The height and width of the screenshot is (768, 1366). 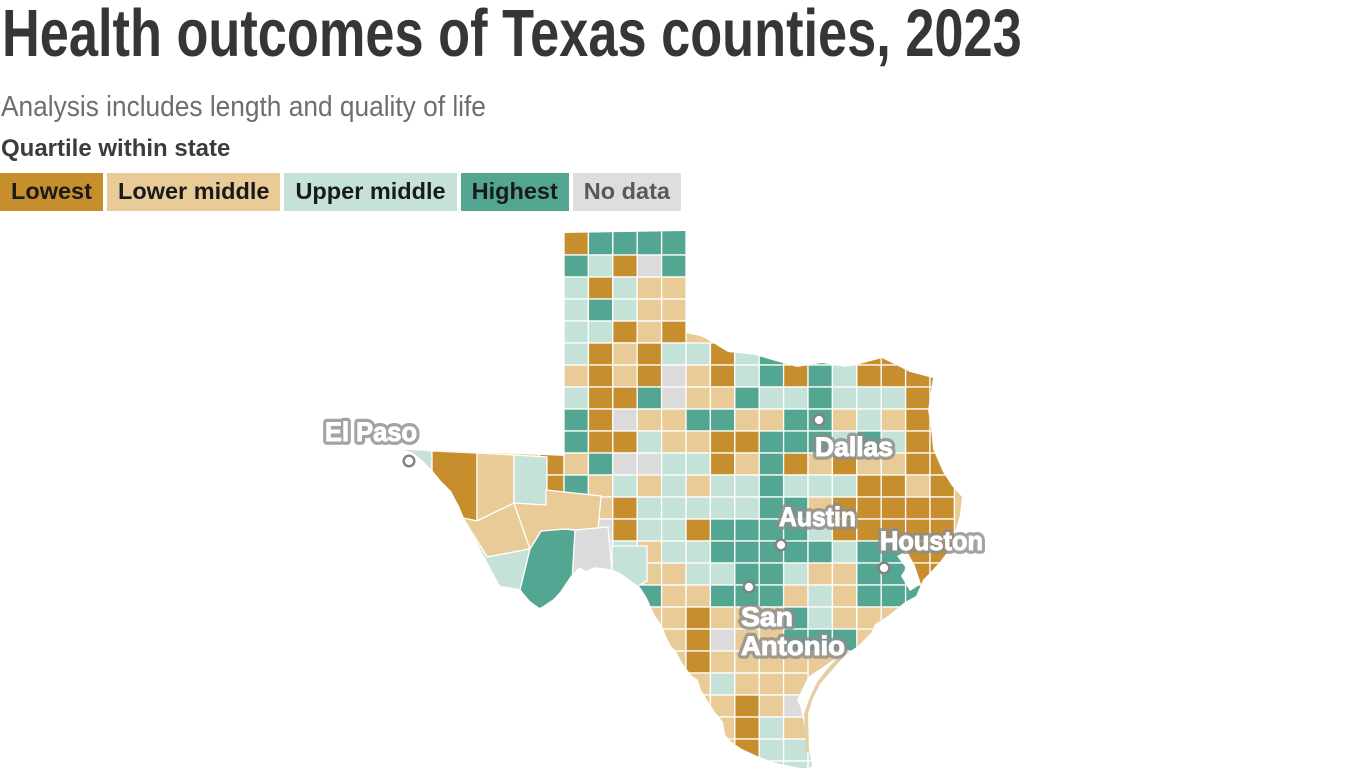 What do you see at coordinates (854, 447) in the screenshot?
I see `svg-text: Dallas` at bounding box center [854, 447].